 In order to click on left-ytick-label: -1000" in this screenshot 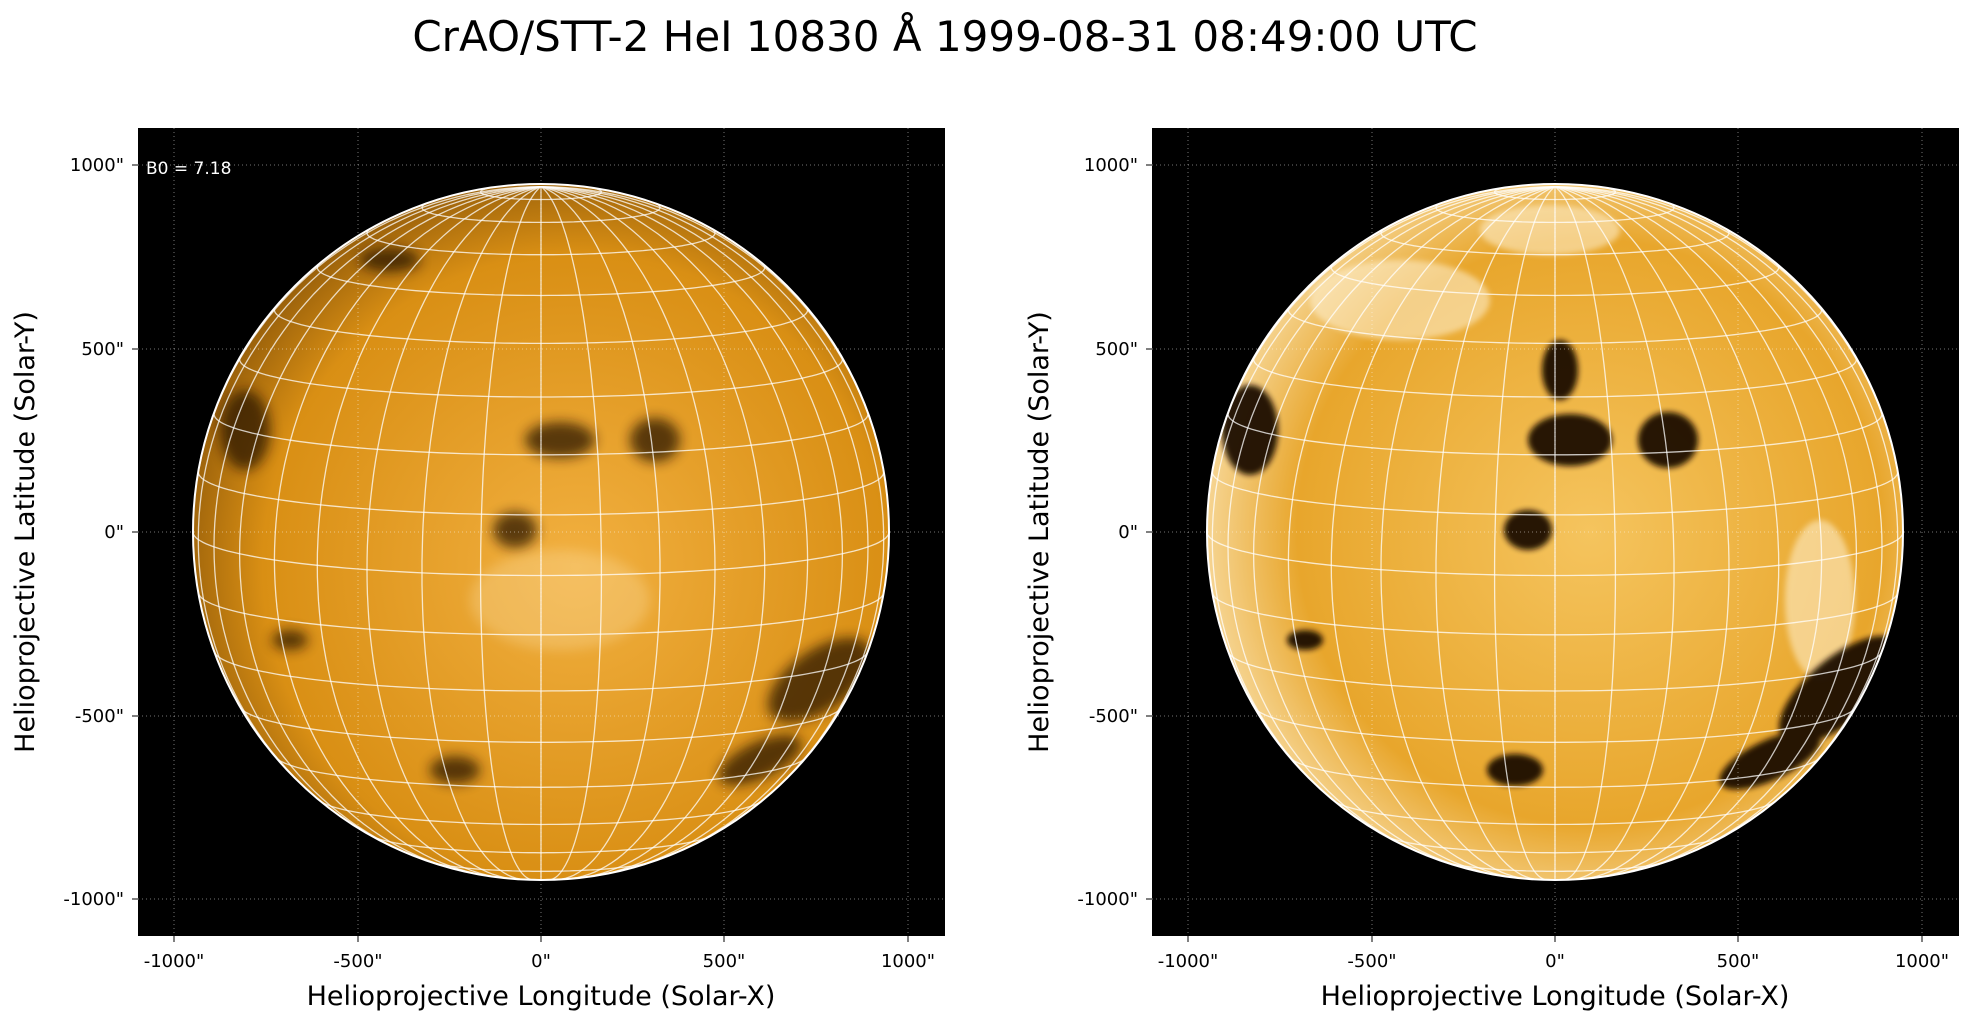, I will do `click(93, 899)`.